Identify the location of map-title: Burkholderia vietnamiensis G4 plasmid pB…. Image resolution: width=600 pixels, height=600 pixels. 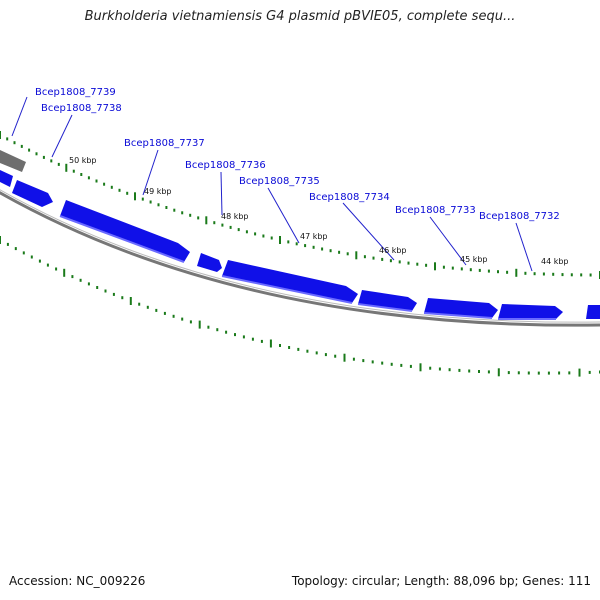
(300, 16).